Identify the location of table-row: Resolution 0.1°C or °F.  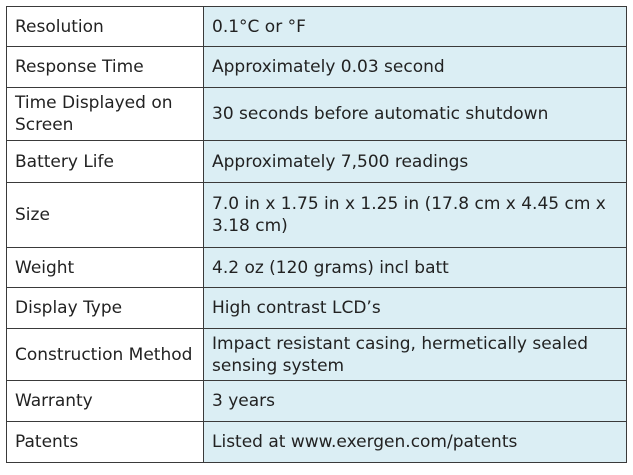
(316, 26).